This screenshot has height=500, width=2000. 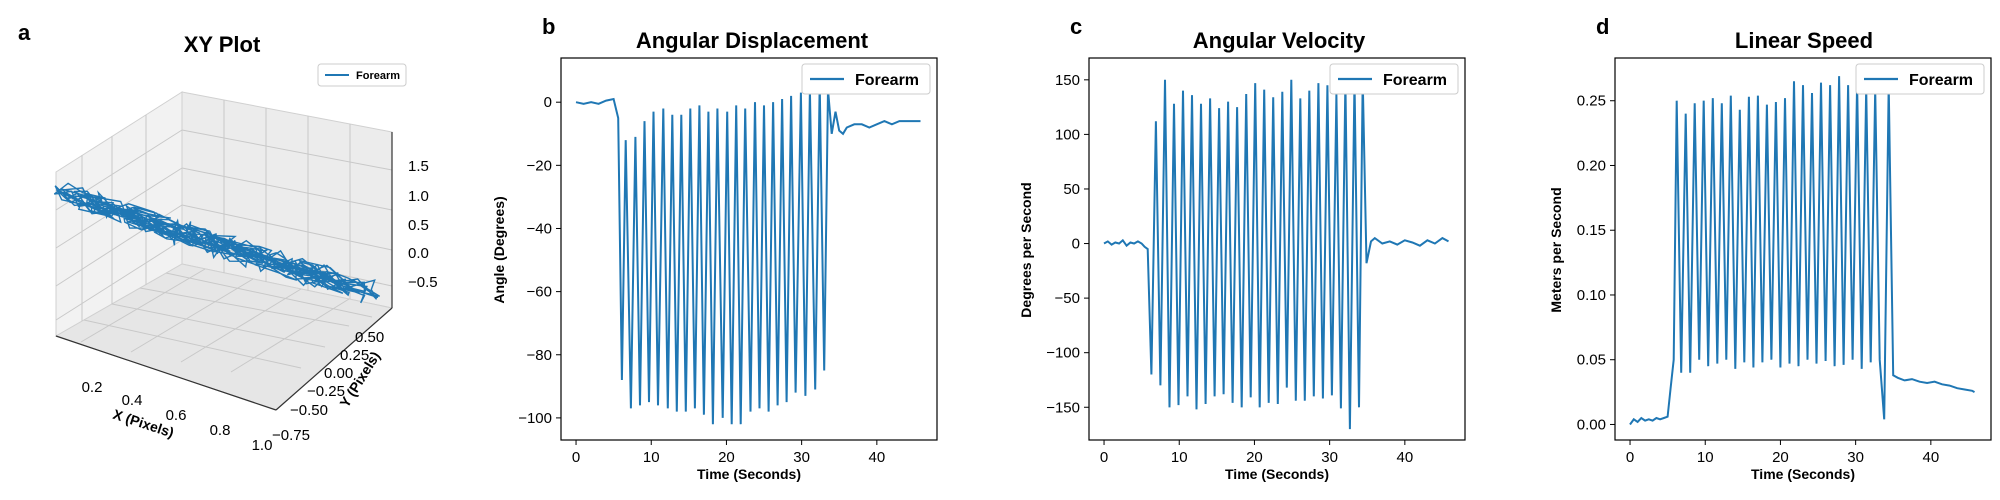 I want to click on legend-label-d: Forearm, so click(x=1941, y=80).